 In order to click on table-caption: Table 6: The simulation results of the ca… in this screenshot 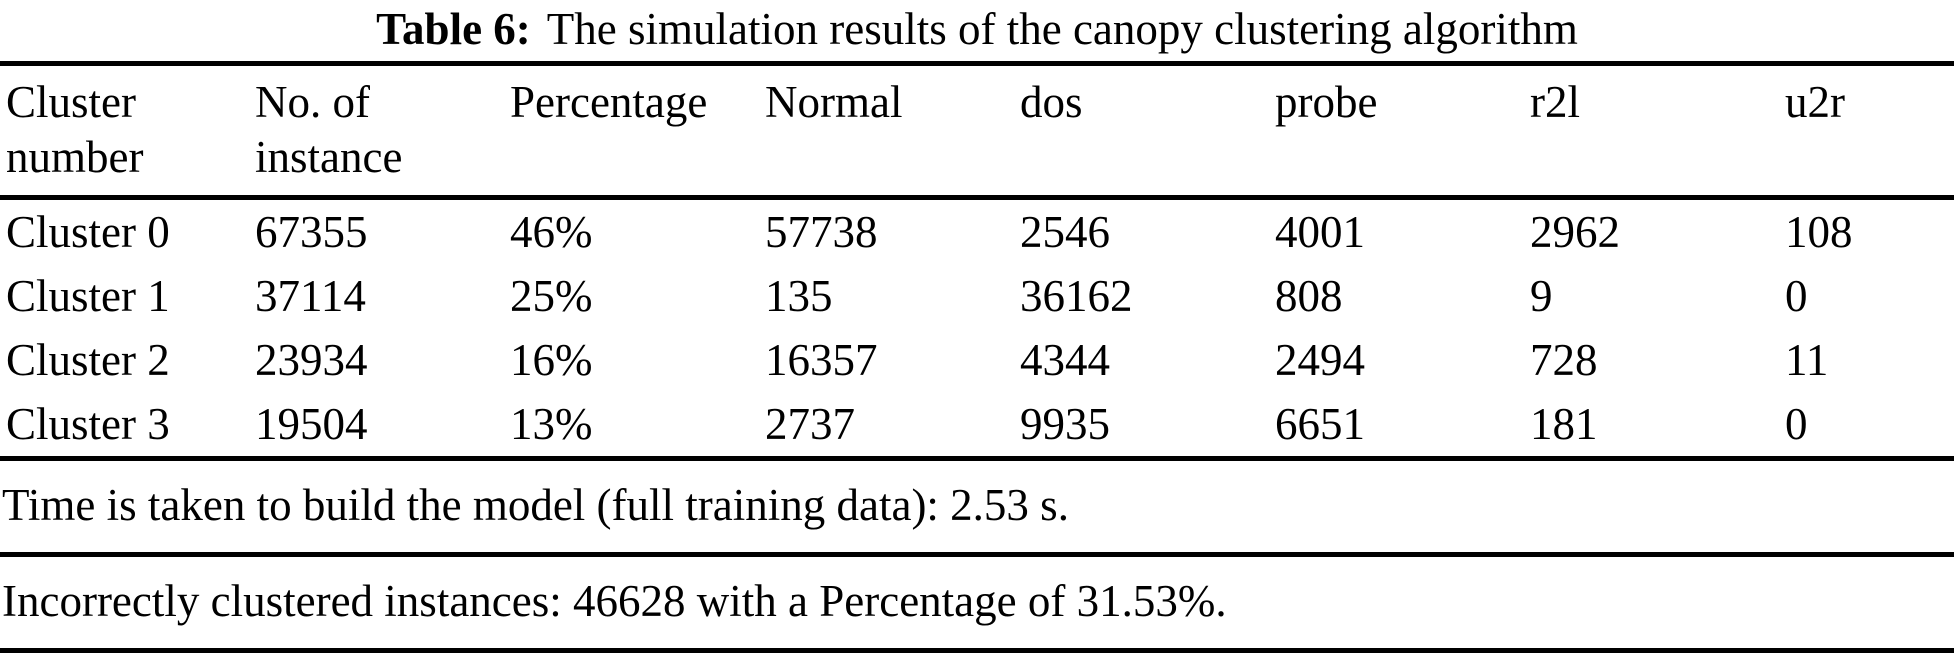, I will do `click(977, 30)`.